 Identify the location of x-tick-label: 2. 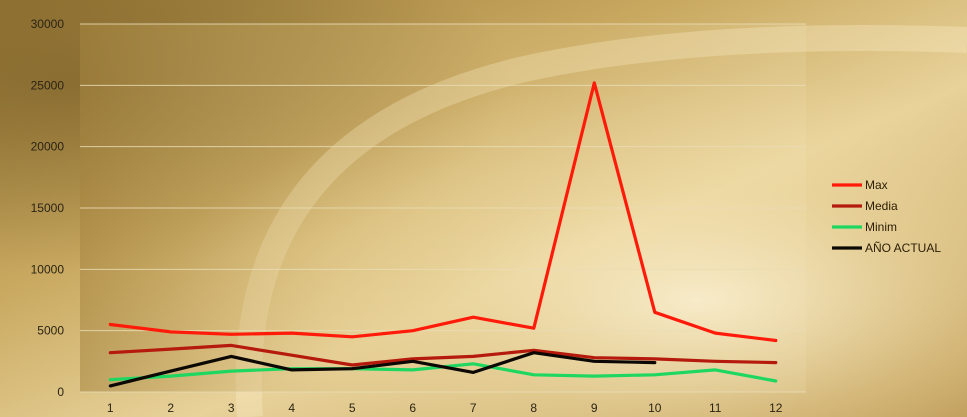
(170, 408).